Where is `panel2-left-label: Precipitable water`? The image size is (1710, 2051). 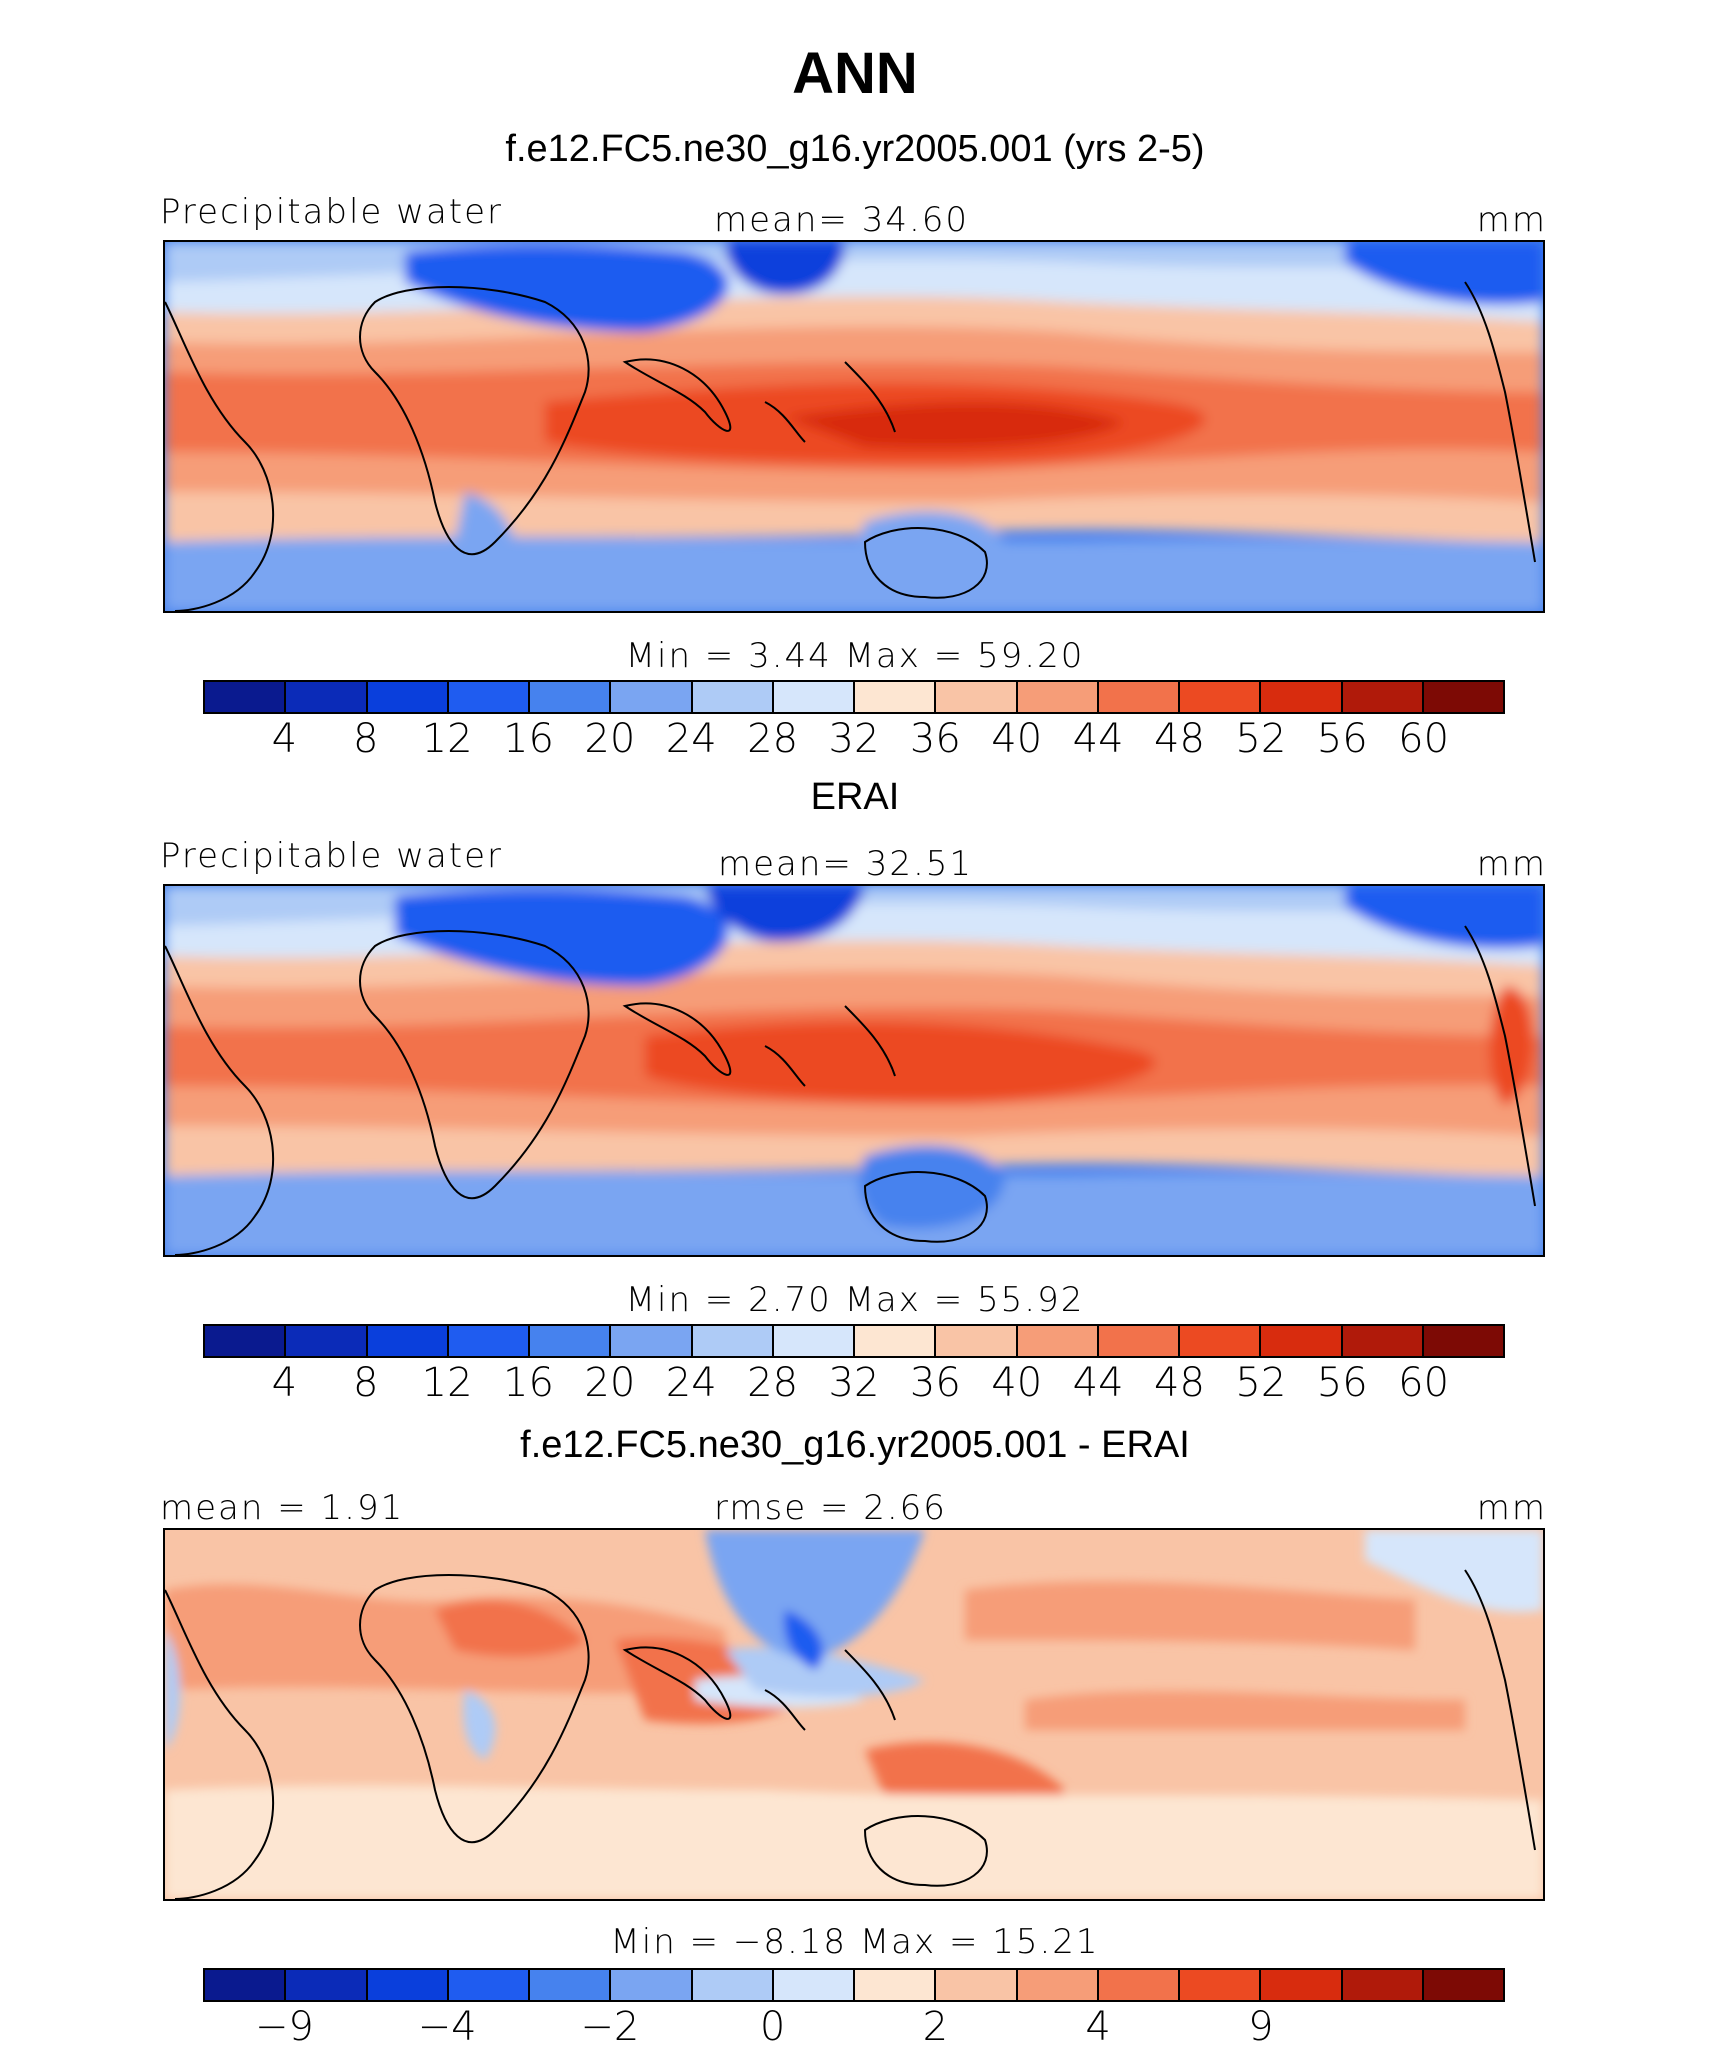
panel2-left-label: Precipitable water is located at coordinates (332, 856).